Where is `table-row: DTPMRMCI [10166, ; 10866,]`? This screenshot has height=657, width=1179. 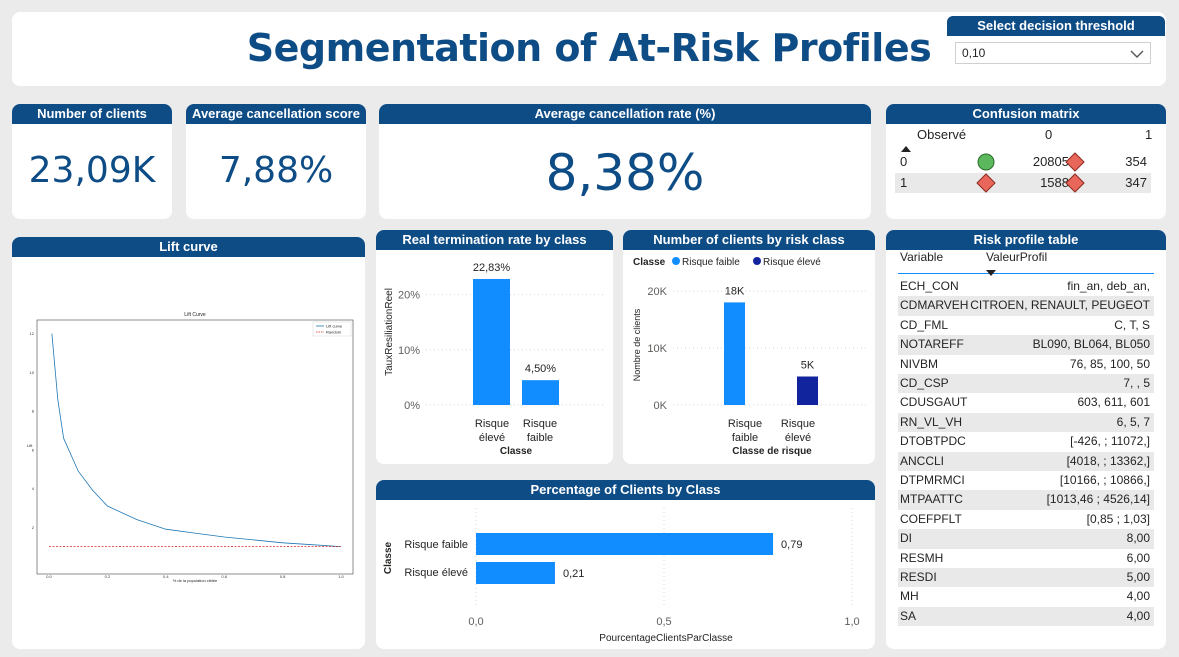 table-row: DTPMRMCI [10166, ; 10866,] is located at coordinates (1026, 480).